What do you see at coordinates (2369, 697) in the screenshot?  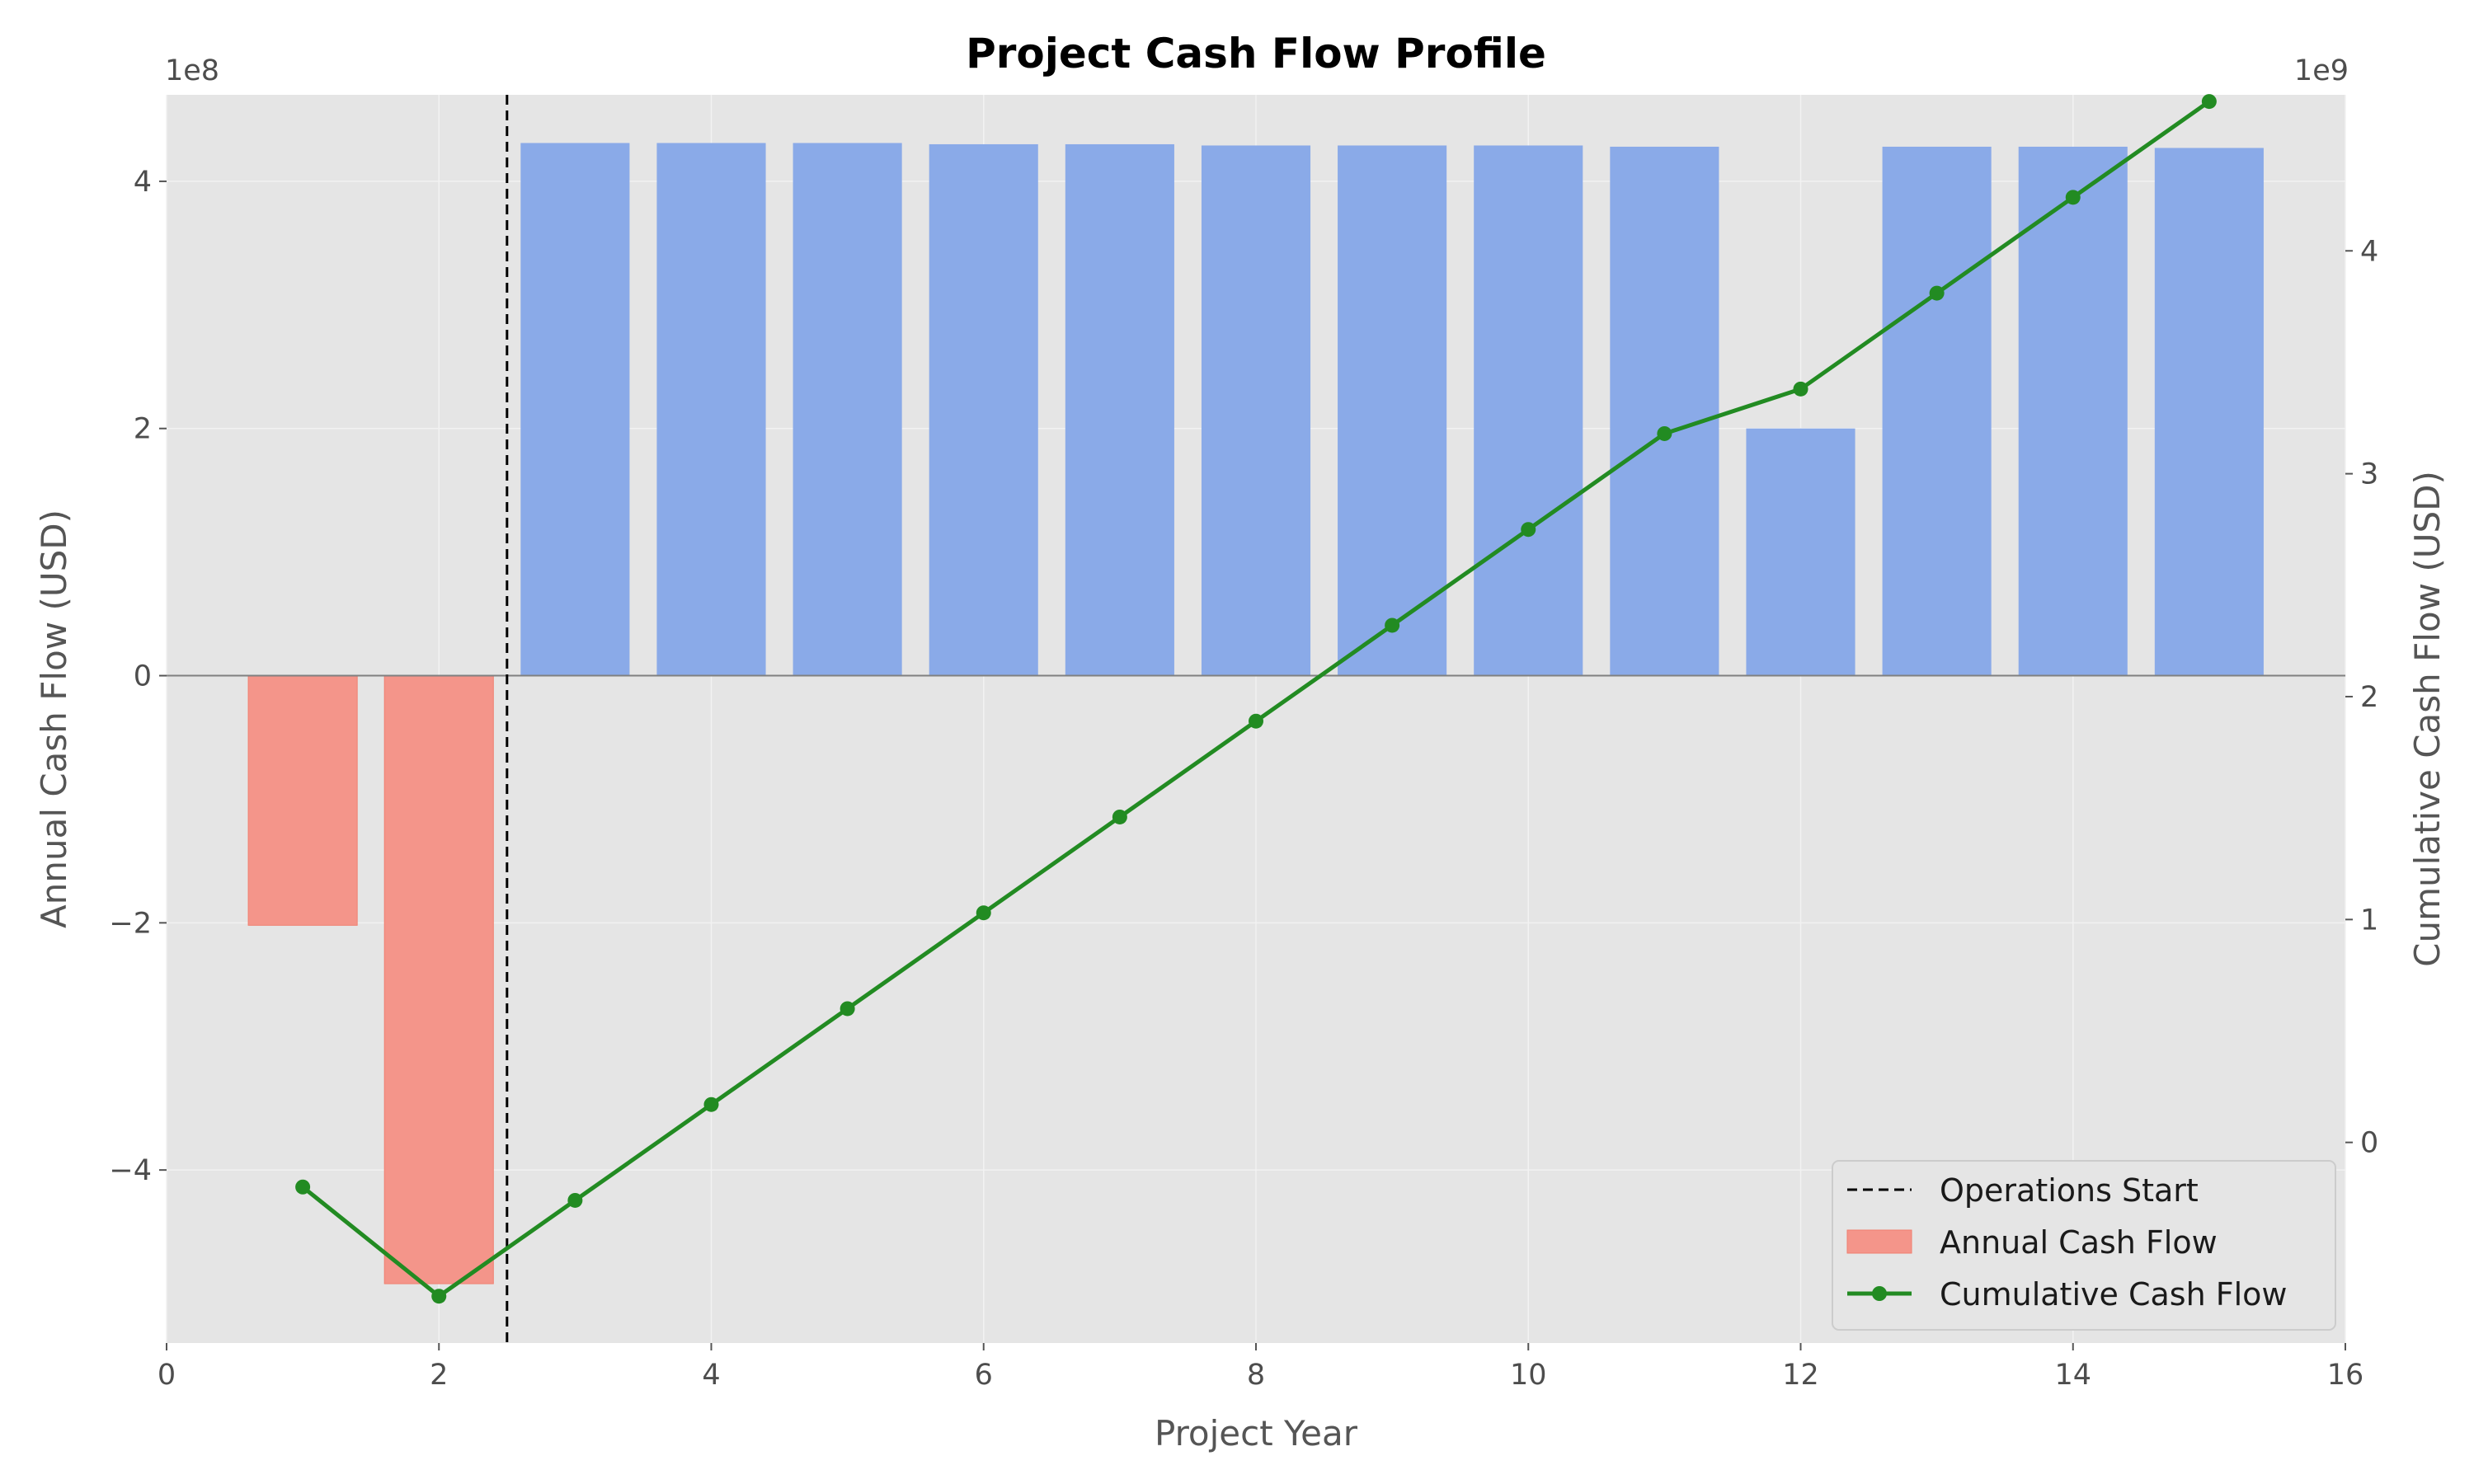 I see `right-tick-label: 2` at bounding box center [2369, 697].